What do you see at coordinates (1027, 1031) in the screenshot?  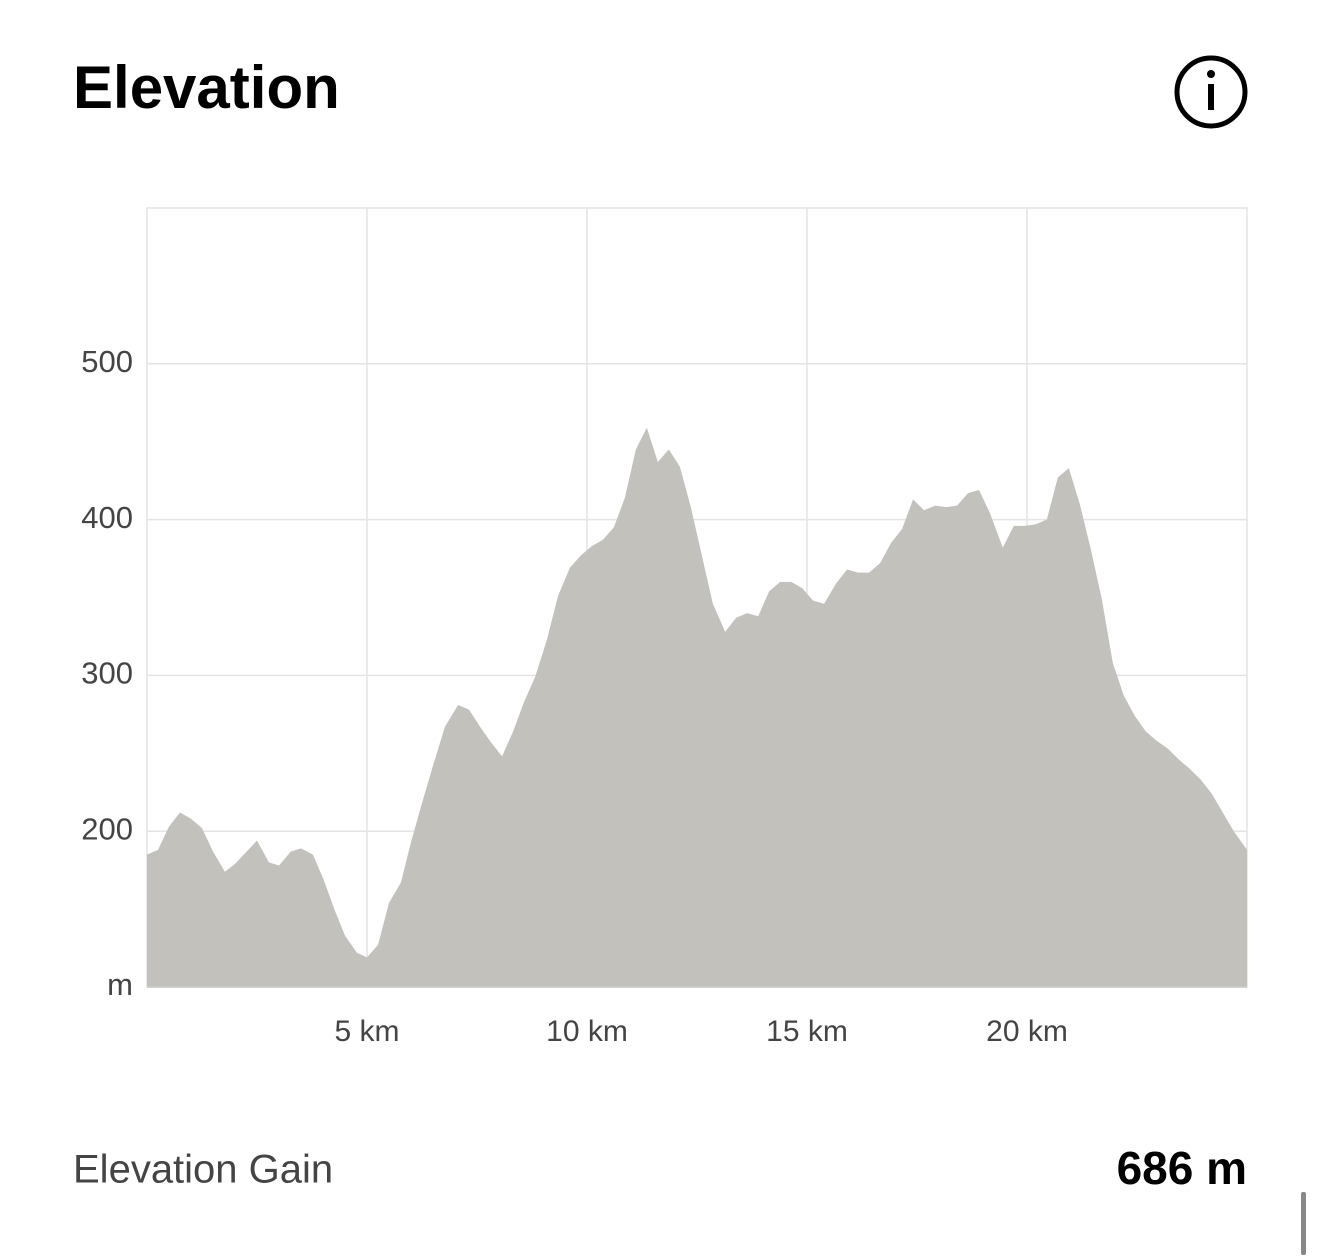 I see `x-tick-label: 20 km` at bounding box center [1027, 1031].